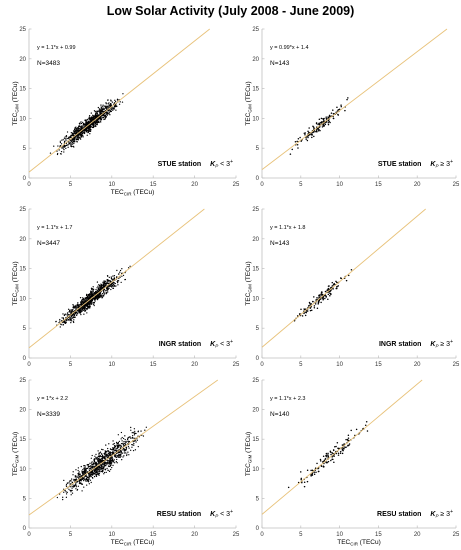 This screenshot has height=550, width=461. What do you see at coordinates (111, 185) in the screenshot?
I see `x-tick-label: 10` at bounding box center [111, 185].